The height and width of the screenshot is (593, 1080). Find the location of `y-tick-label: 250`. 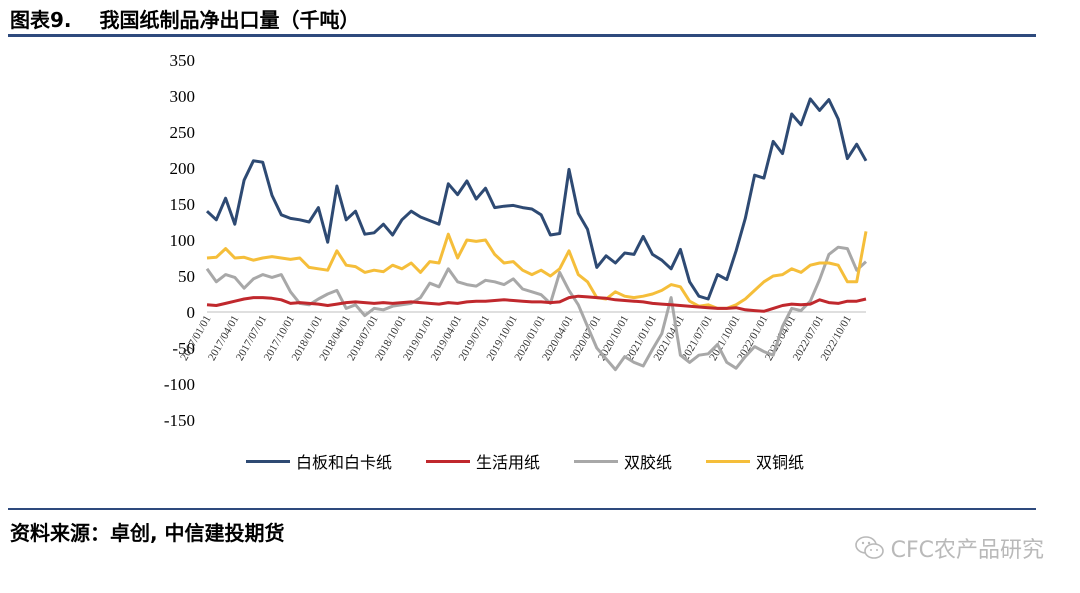

y-tick-label: 250 is located at coordinates (183, 132).